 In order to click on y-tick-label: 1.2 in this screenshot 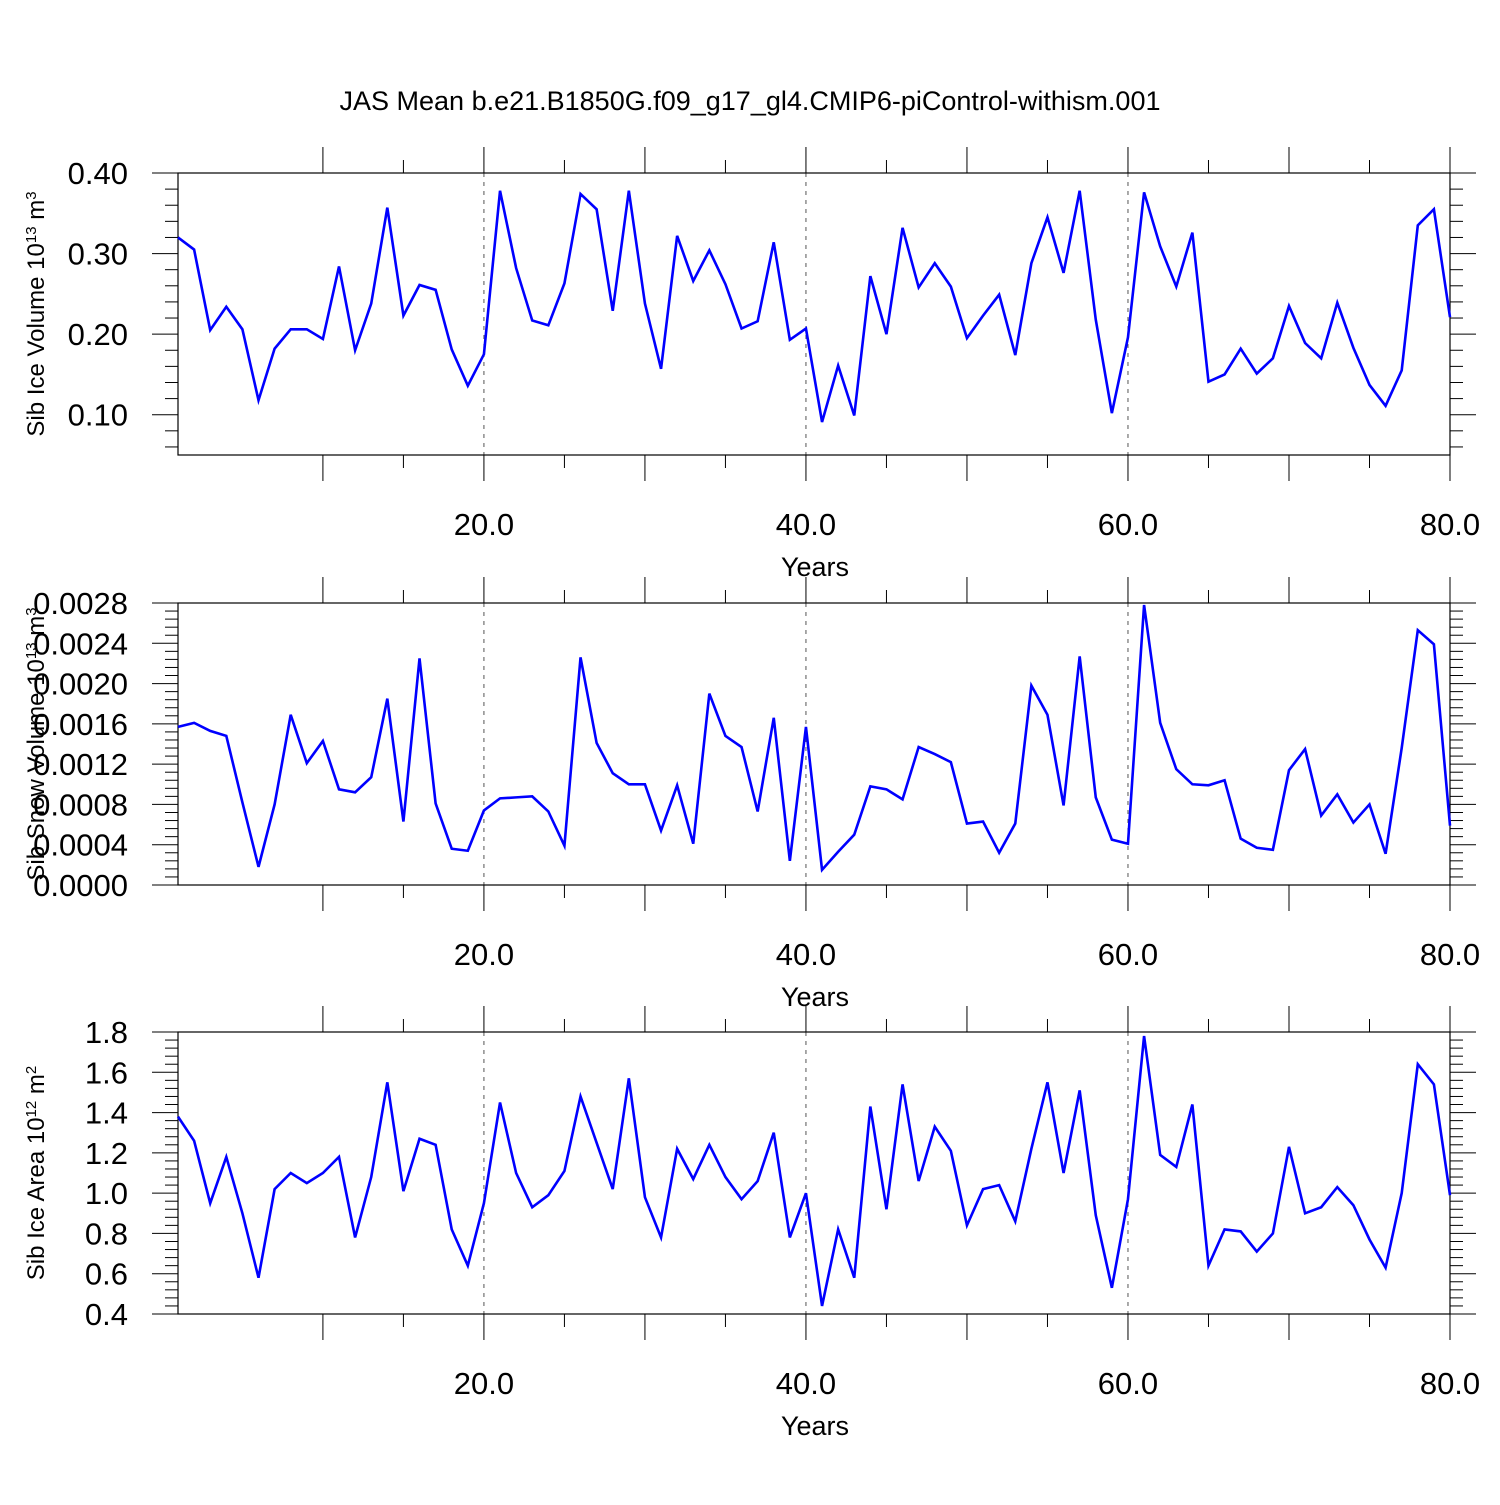, I will do `click(106, 1153)`.